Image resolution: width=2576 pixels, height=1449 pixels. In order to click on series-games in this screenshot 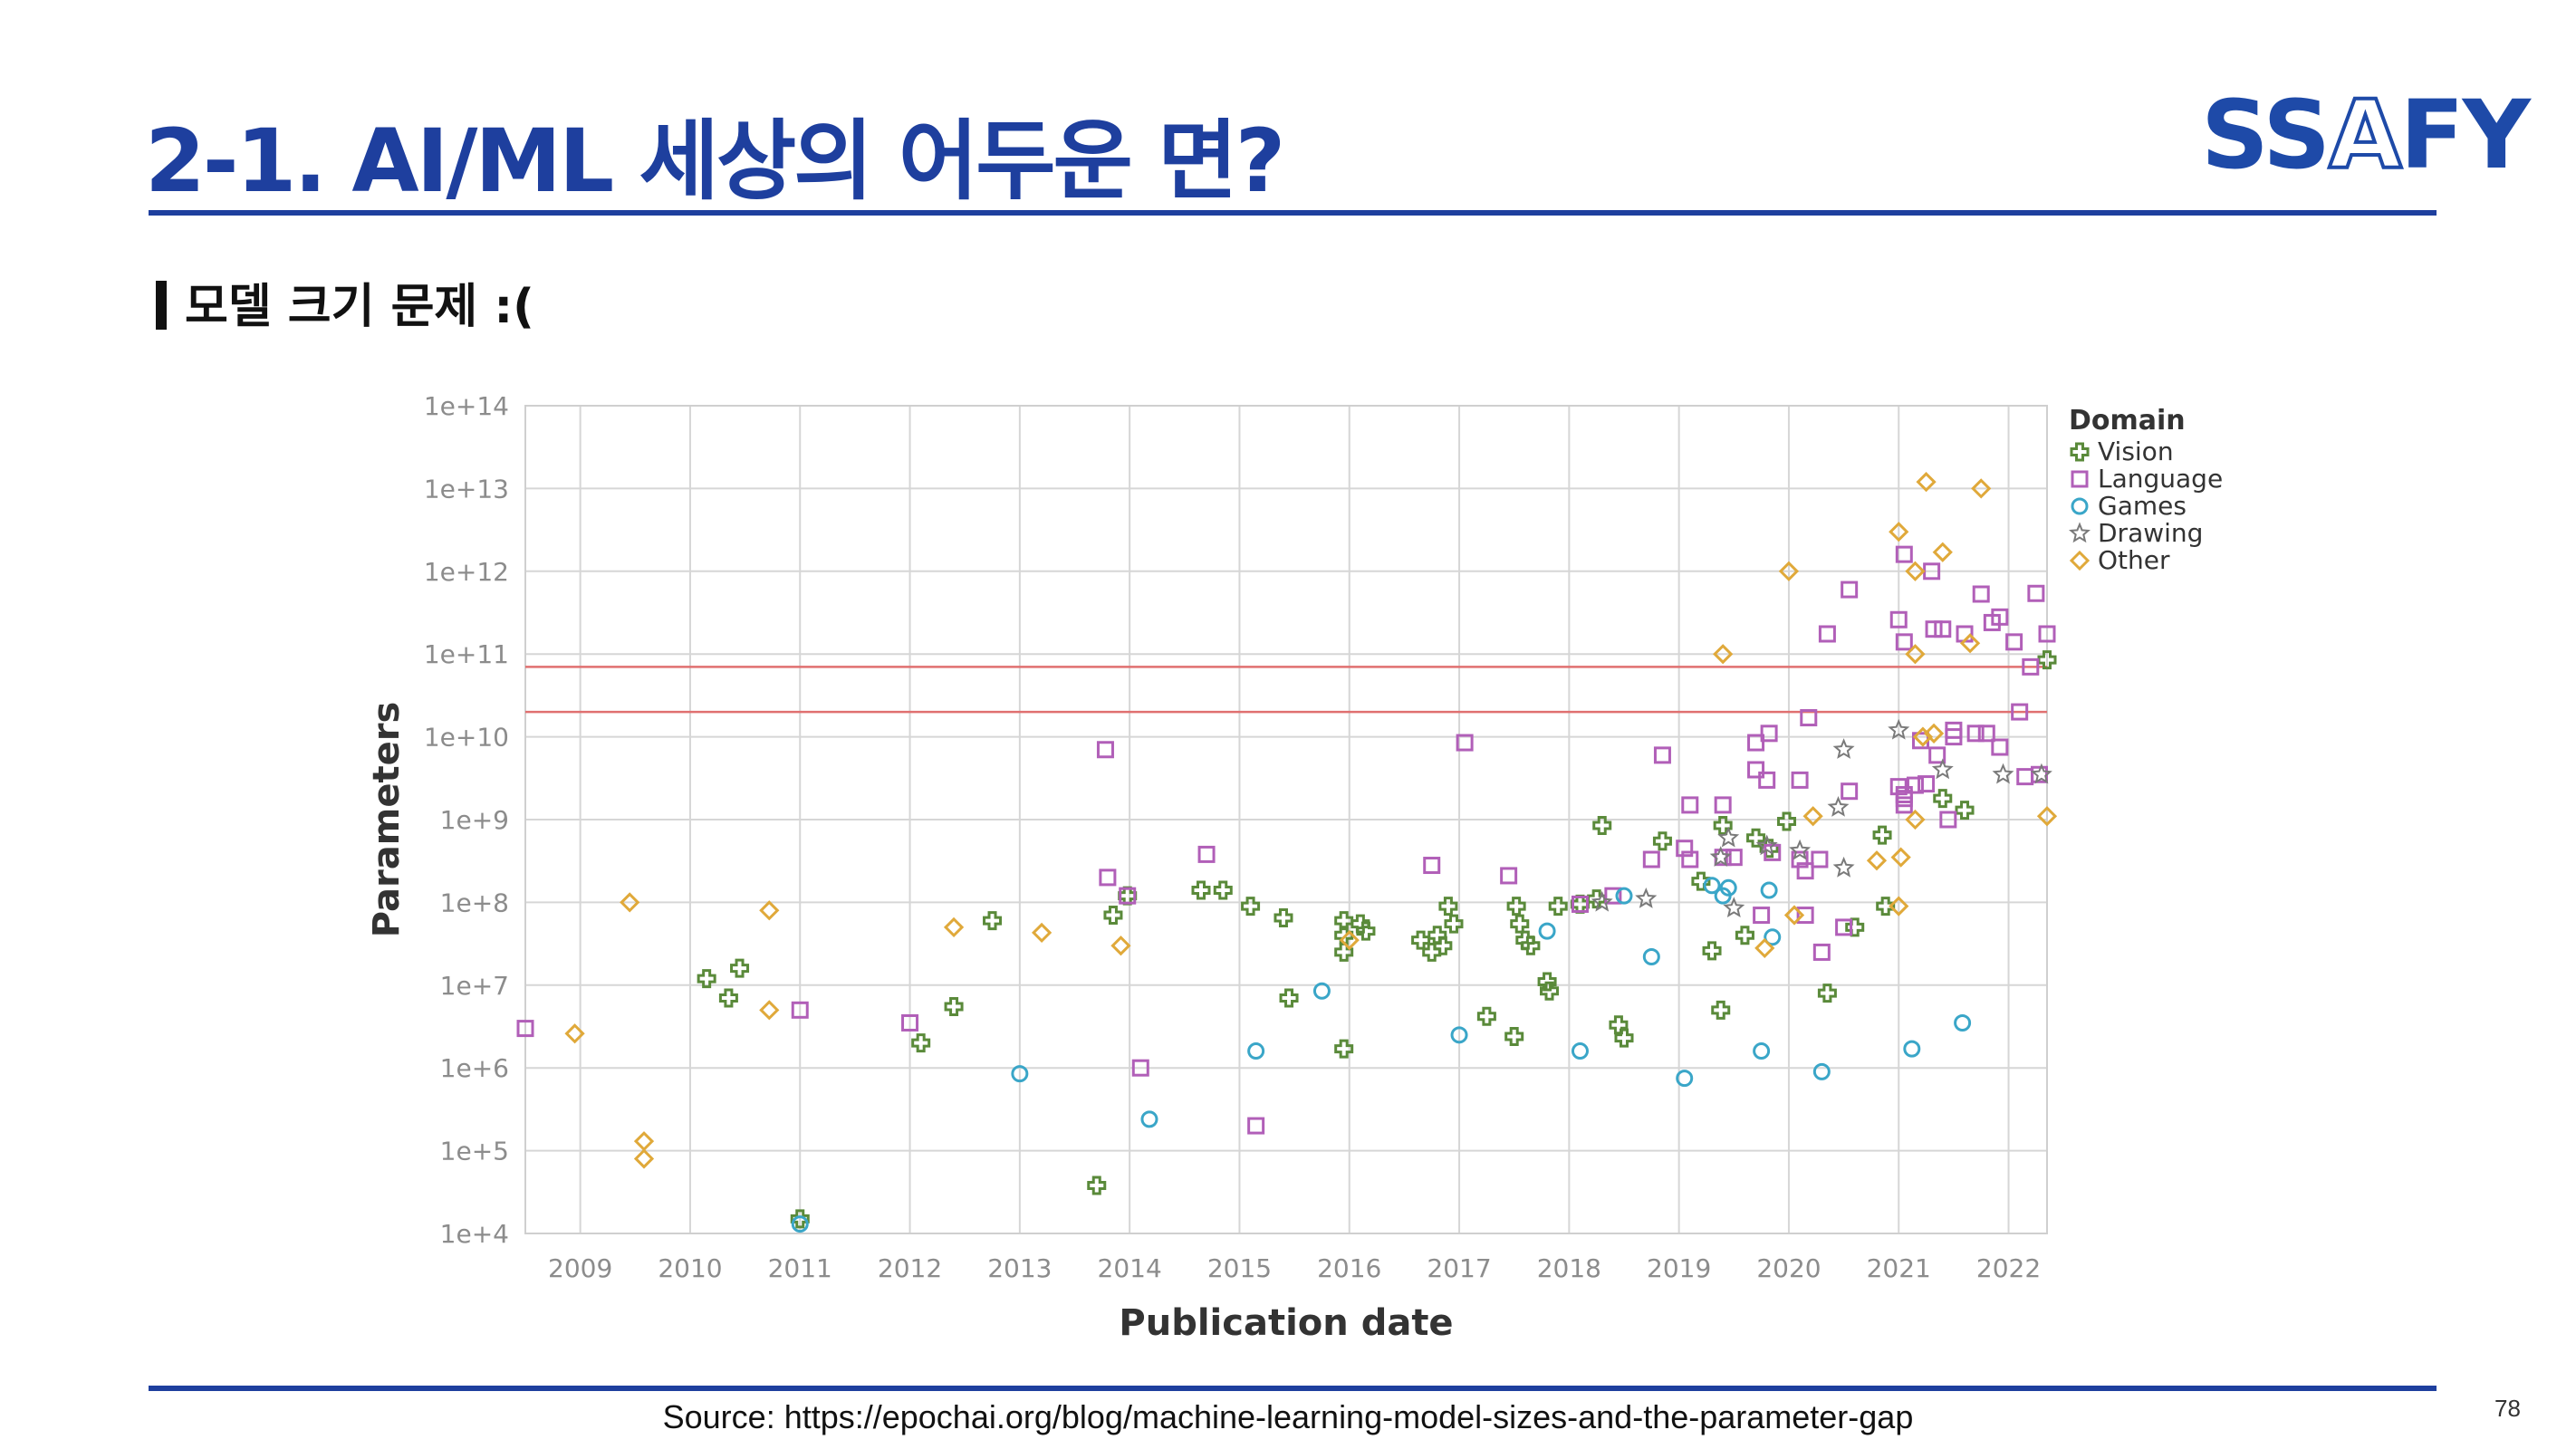, I will do `click(1381, 1055)`.